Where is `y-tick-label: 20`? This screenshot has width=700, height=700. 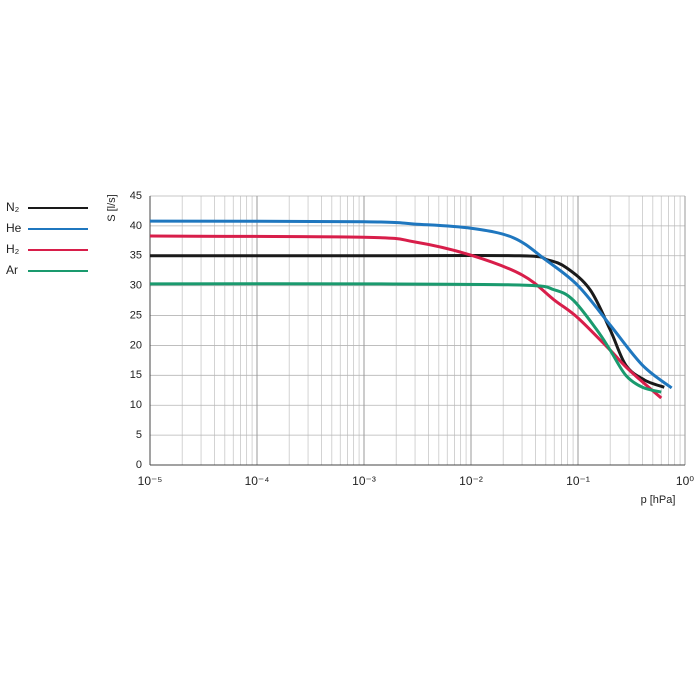 y-tick-label: 20 is located at coordinates (136, 345).